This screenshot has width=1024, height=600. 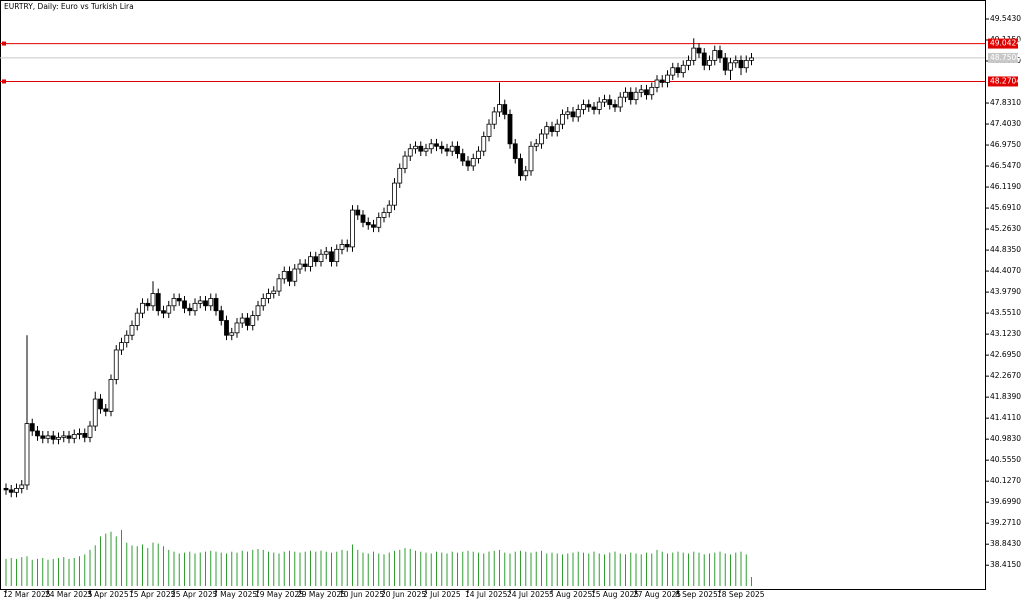 What do you see at coordinates (4, 81) in the screenshot?
I see `level-anchor` at bounding box center [4, 81].